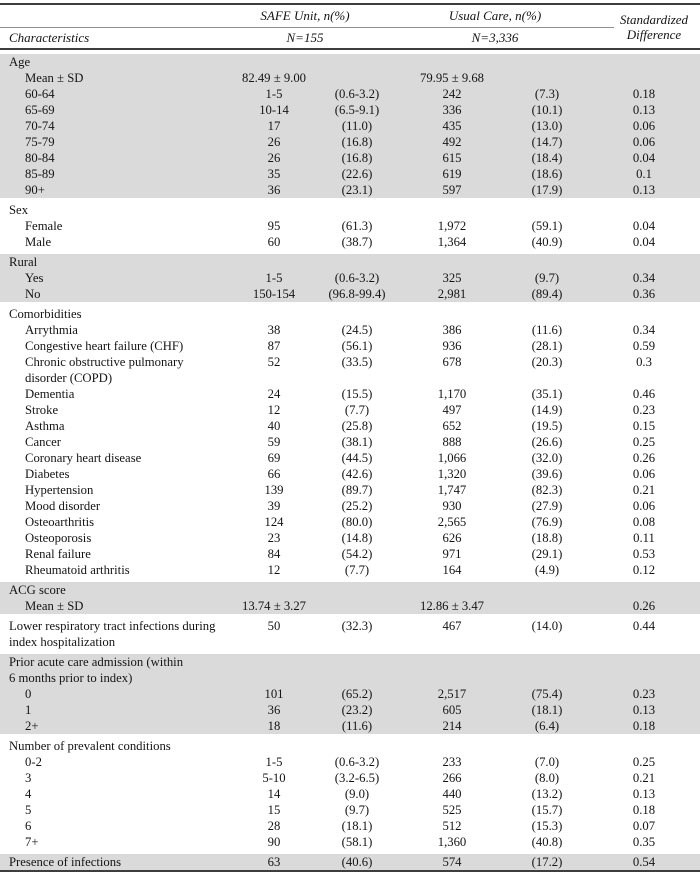  I want to click on table-row: Sex, so click(350, 210).